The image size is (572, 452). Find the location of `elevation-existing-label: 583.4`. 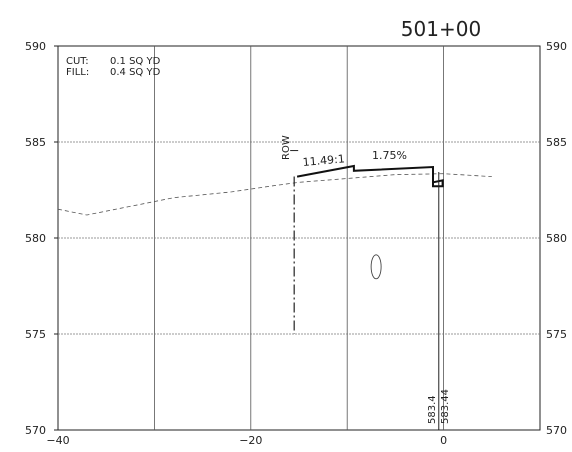

elevation-existing-label: 583.4 is located at coordinates (432, 409).